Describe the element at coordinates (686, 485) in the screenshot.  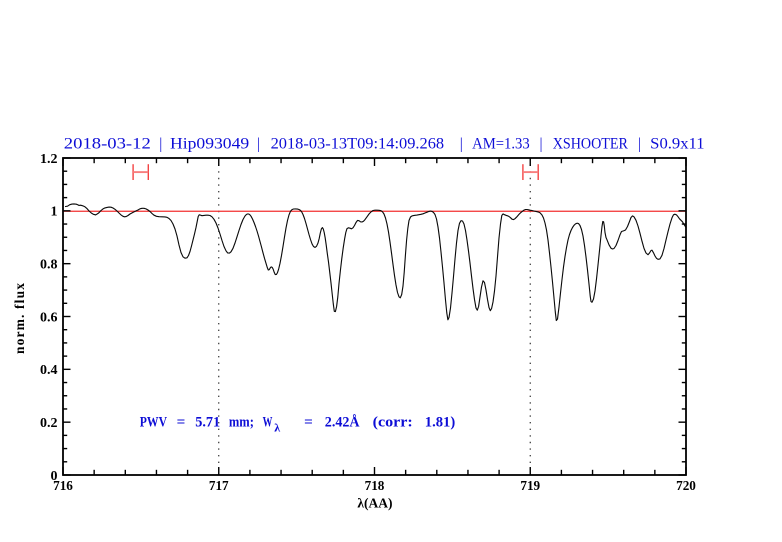
I see `svg-text: 720` at that location.